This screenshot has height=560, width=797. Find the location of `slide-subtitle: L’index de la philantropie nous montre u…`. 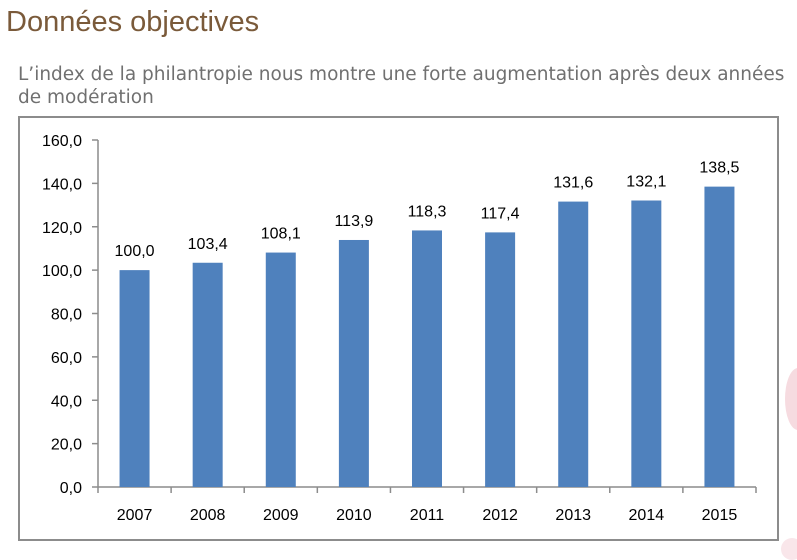

slide-subtitle: L’index de la philantropie nous montre u… is located at coordinates (401, 86).